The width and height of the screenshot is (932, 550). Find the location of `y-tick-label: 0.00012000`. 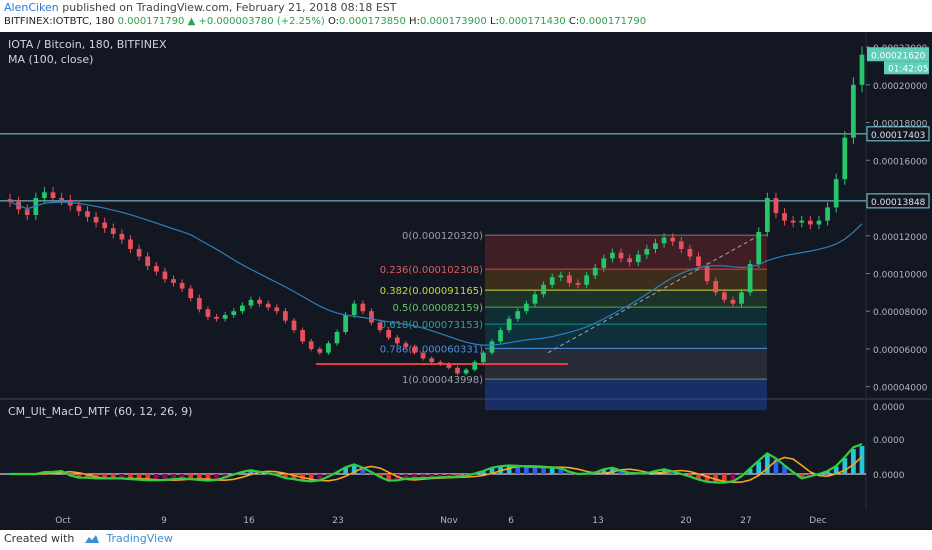

y-tick-label: 0.00012000 is located at coordinates (900, 238).